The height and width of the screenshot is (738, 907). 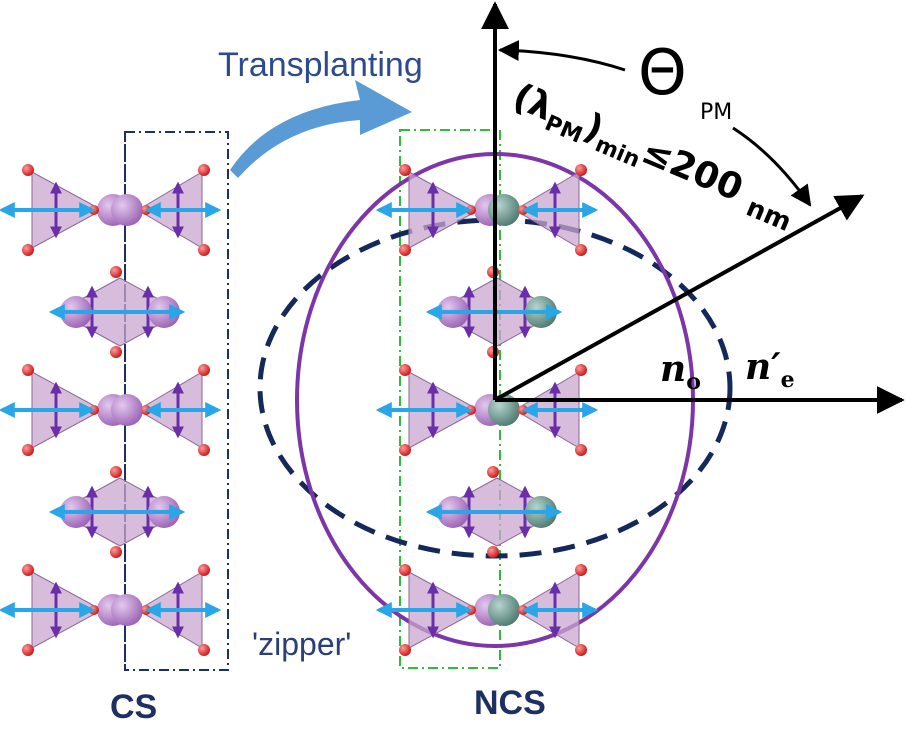 I want to click on cs-unit-b-1-oxygen-top, so click(x=116, y=272).